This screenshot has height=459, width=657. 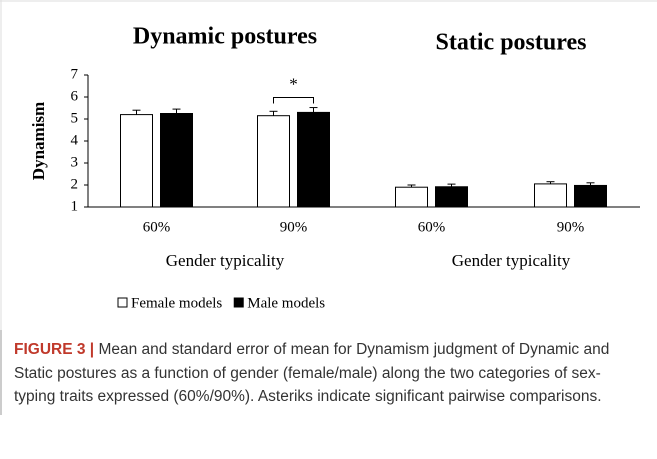 What do you see at coordinates (38, 141) in the screenshot?
I see `y-axis-label: Dynamism` at bounding box center [38, 141].